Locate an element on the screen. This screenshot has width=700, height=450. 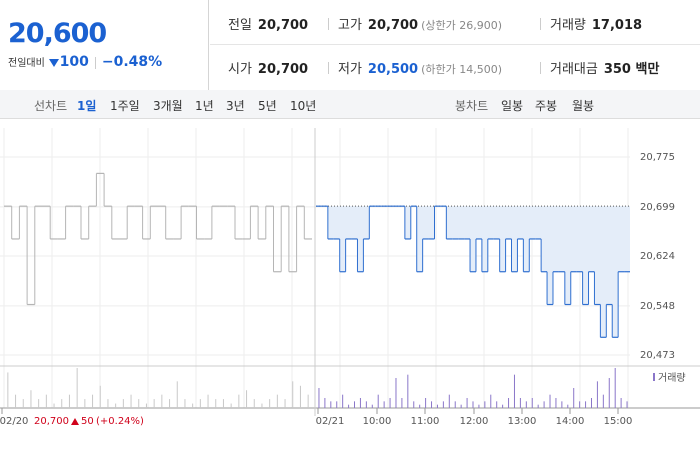
x-tick-label: 11:00 is located at coordinates (425, 421).